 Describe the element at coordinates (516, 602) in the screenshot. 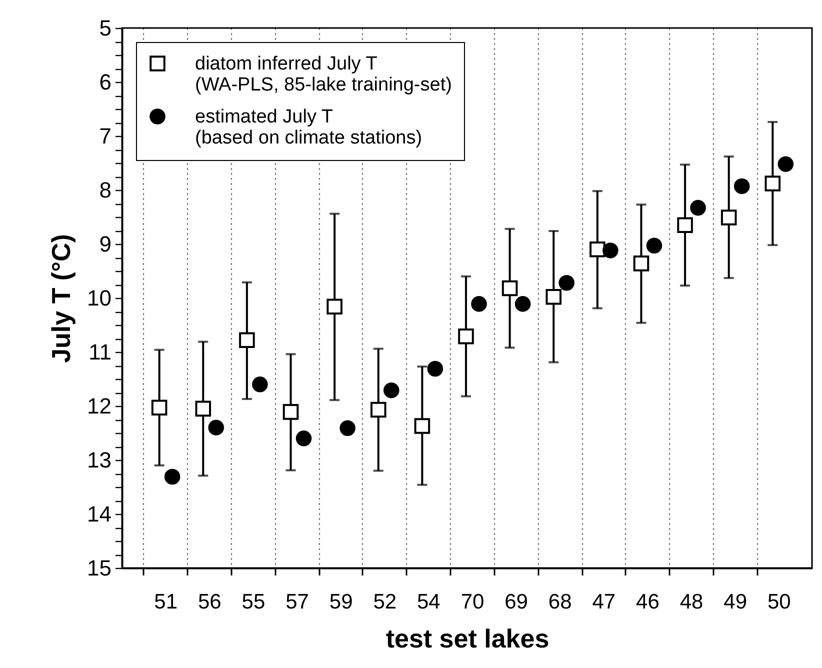

I see `x-tick-label: 69` at that location.